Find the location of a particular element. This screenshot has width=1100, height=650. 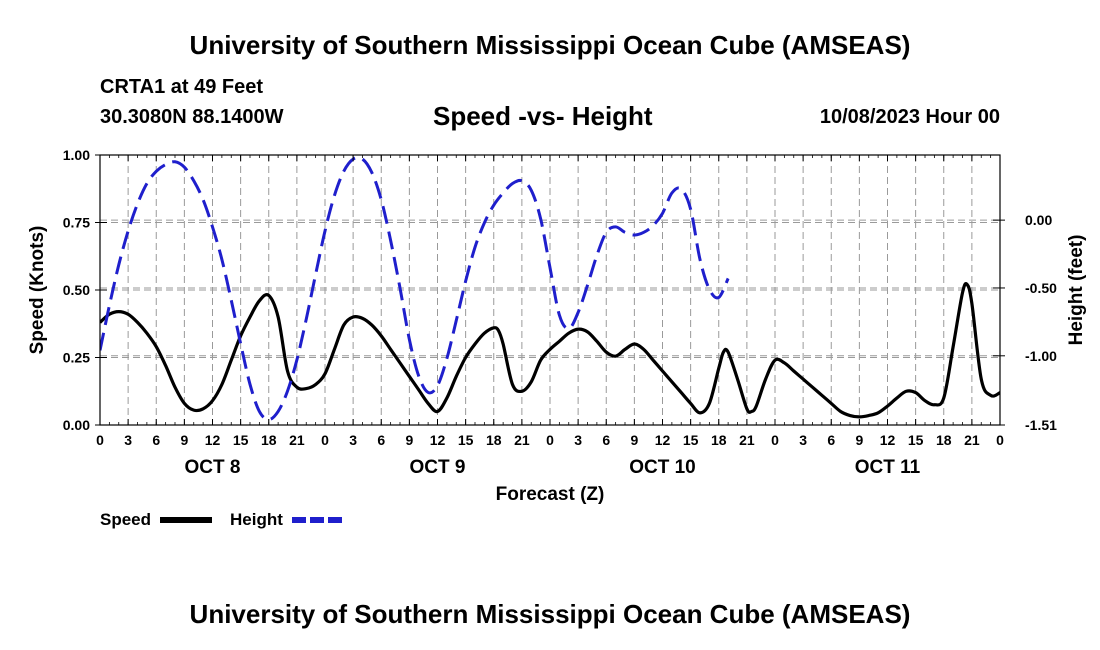

y2-axis-title: Height (feet) is located at coordinates (1076, 290).